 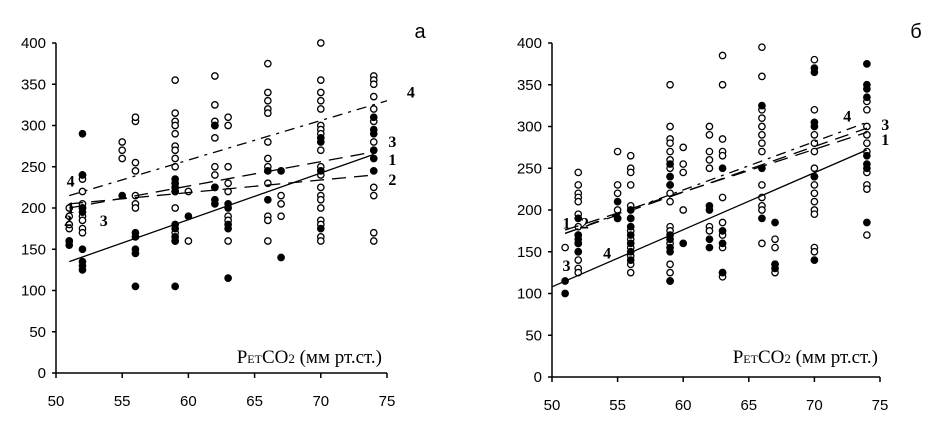 I want to click on y-tick-label: 200, so click(x=529, y=210).